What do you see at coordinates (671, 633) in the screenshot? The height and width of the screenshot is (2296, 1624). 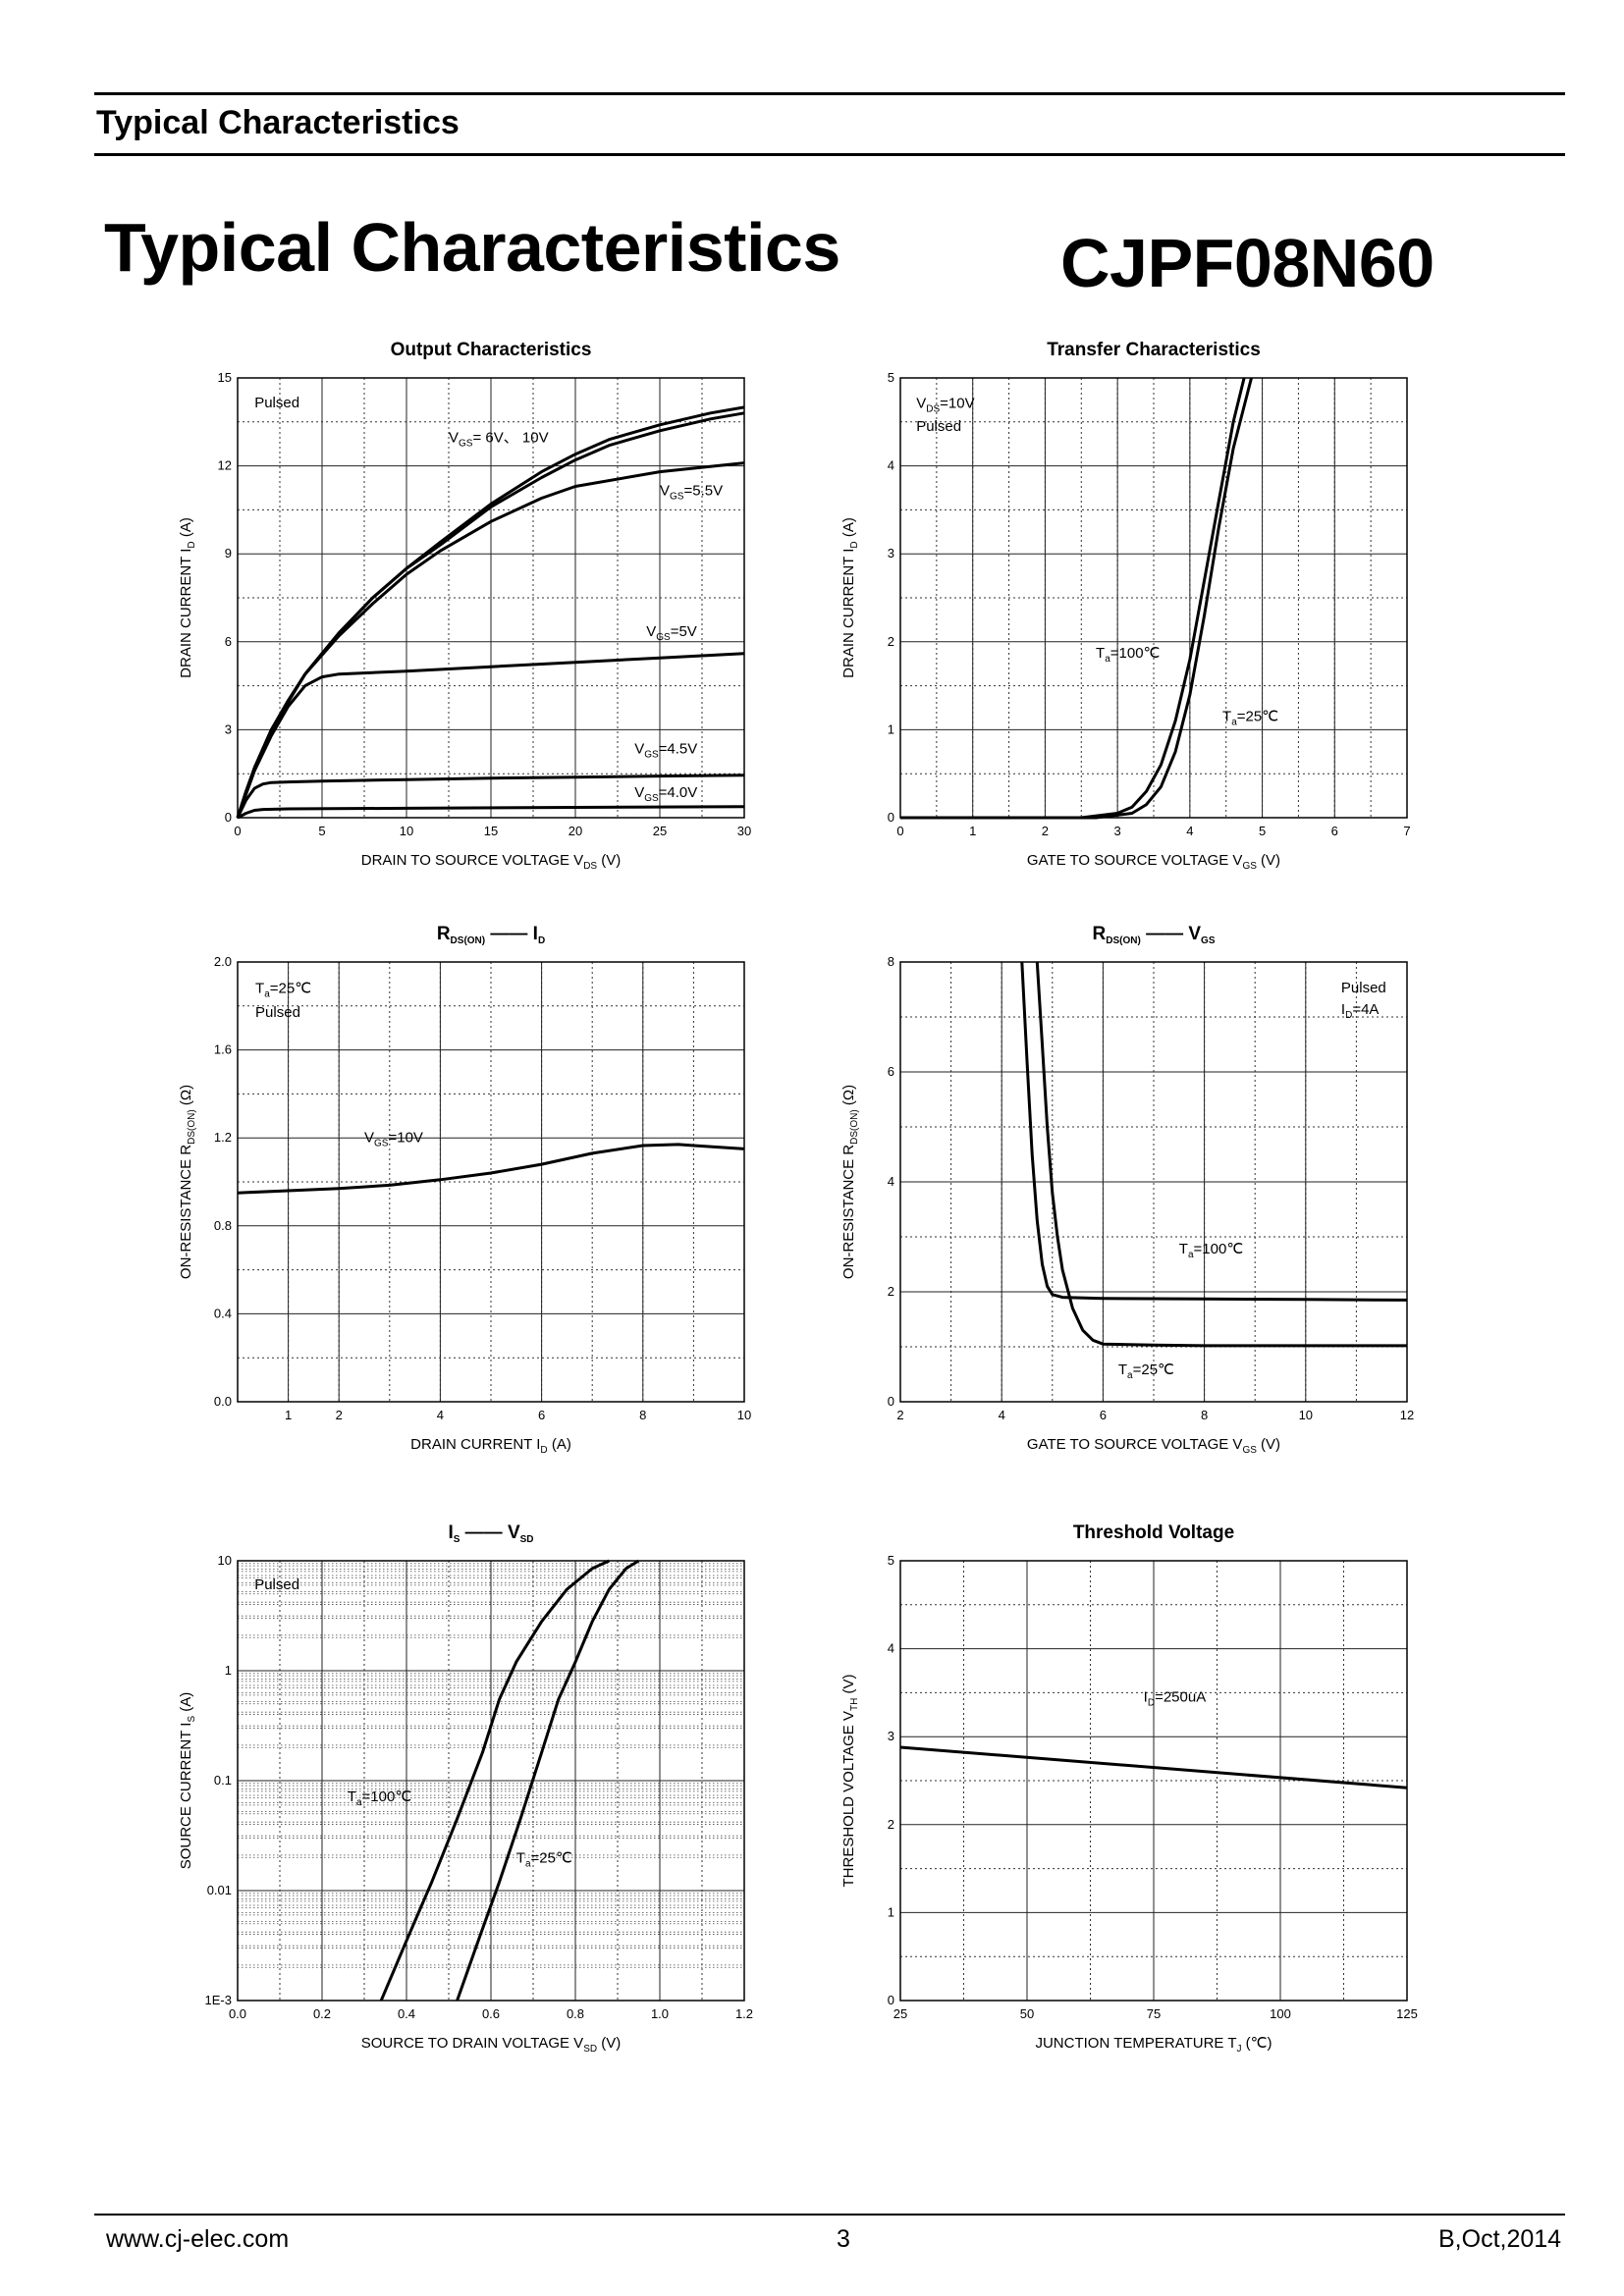 I see `curve-label: VGS=5V` at bounding box center [671, 633].